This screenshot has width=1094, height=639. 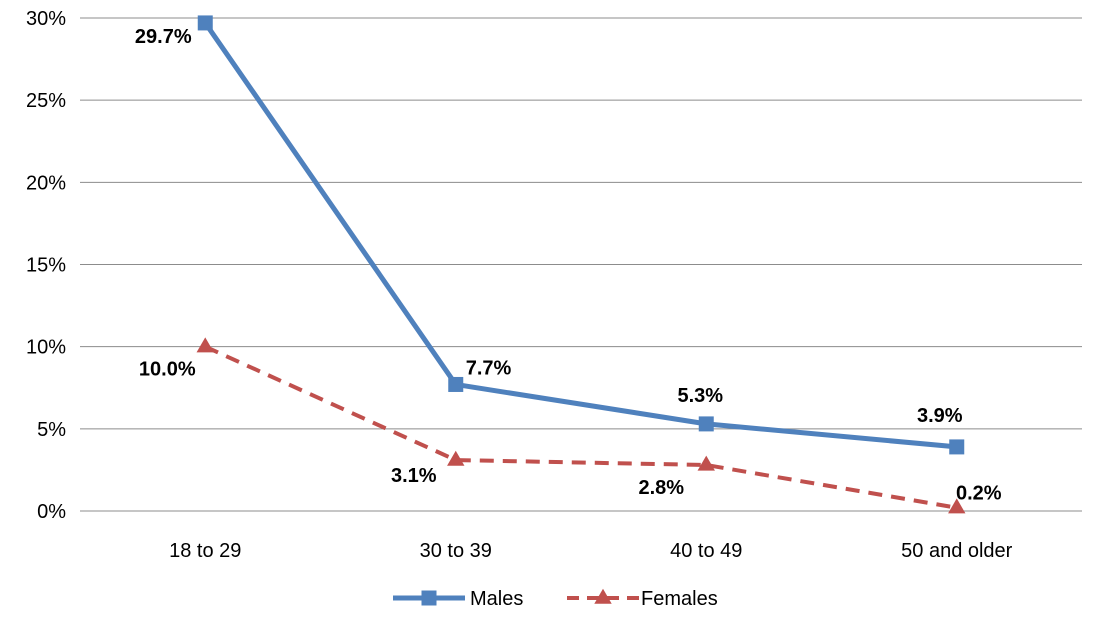 I want to click on y-tick-label: 0%, so click(x=51, y=512).